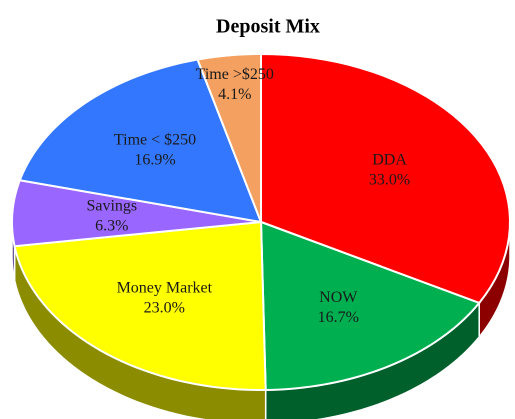 Image resolution: width=515 pixels, height=419 pixels. I want to click on slice-label: NOW, so click(338, 297).